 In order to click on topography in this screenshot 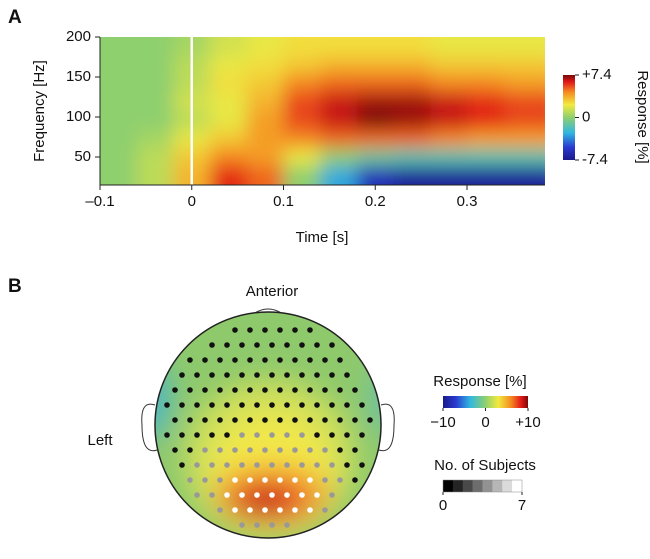, I will do `click(268, 425)`.